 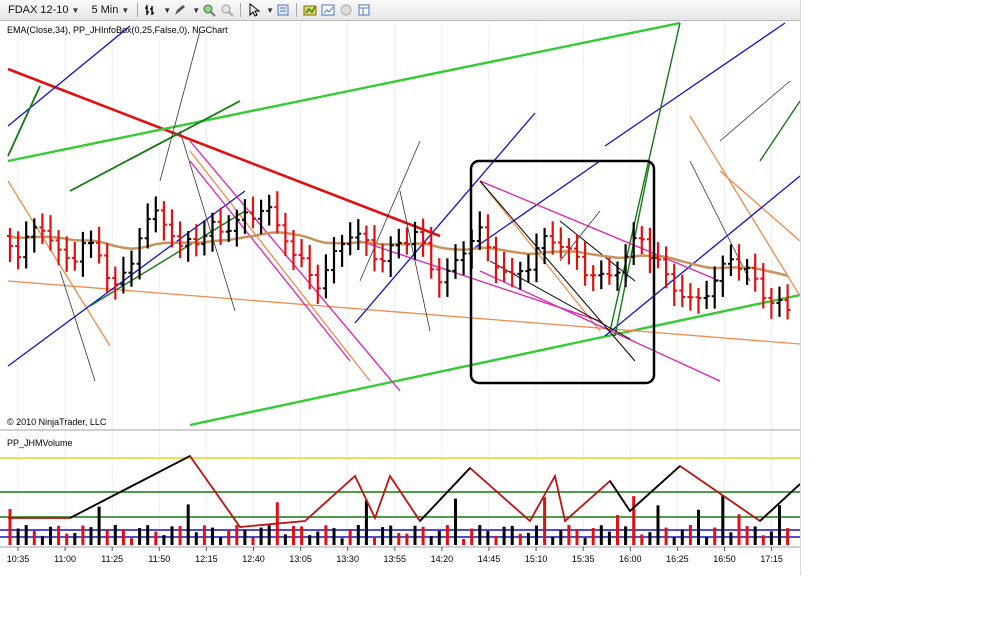 What do you see at coordinates (310, 10) in the screenshot?
I see `strategy-icon` at bounding box center [310, 10].